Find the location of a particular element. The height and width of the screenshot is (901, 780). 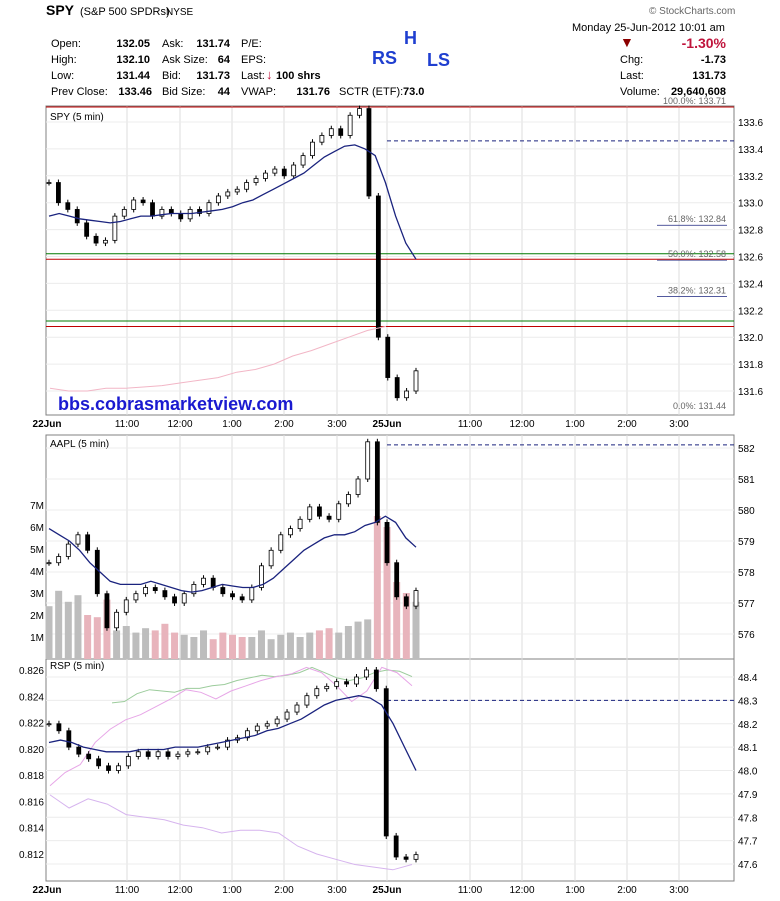

bid-size-value: 44 is located at coordinates (223, 92).